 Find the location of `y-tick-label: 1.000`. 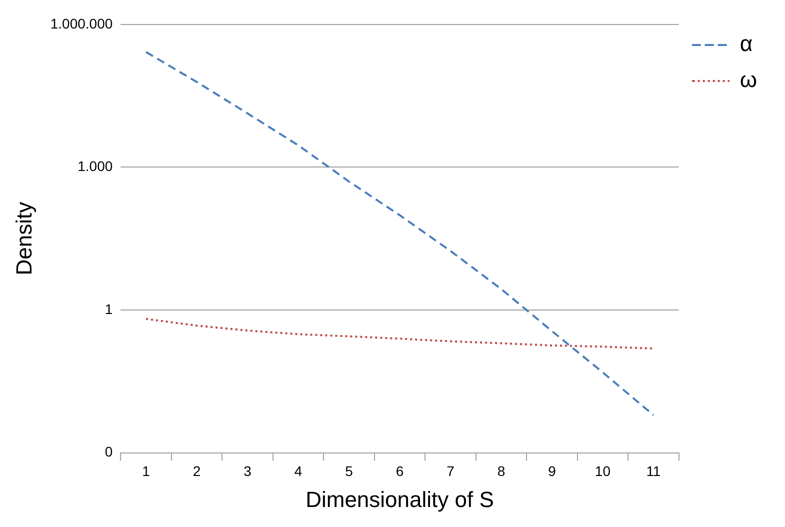

y-tick-label: 1.000 is located at coordinates (95, 166).